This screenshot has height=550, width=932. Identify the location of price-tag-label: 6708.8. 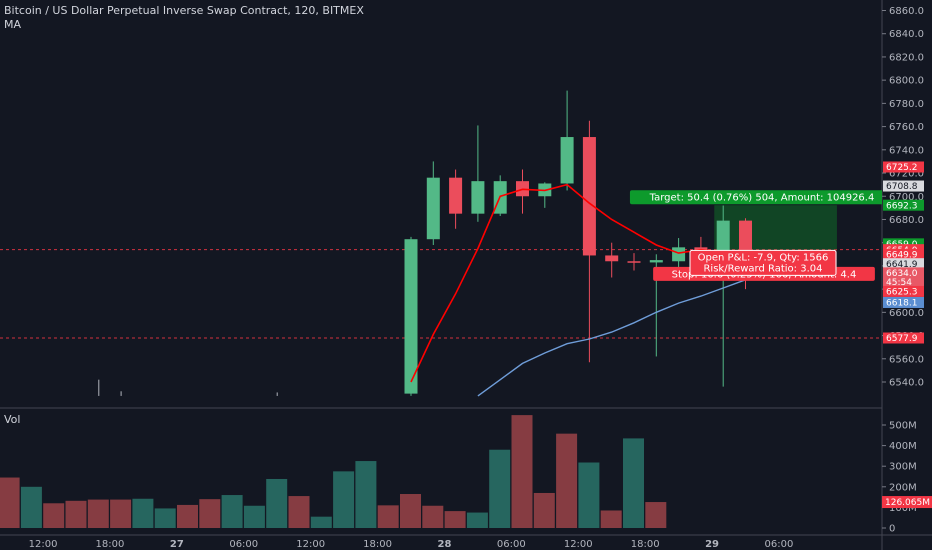
(902, 187).